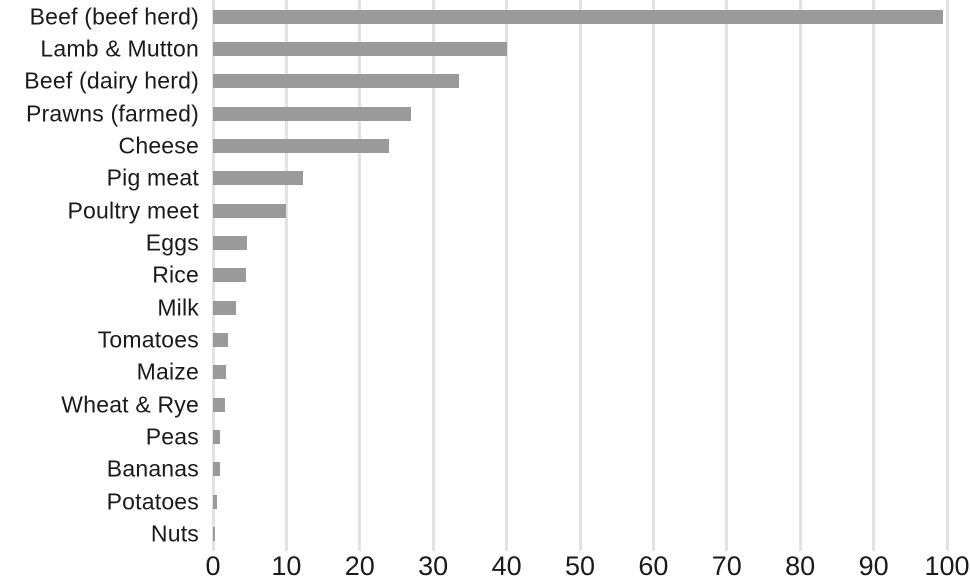  Describe the element at coordinates (873, 566) in the screenshot. I see `x-tick-label: 90` at that location.